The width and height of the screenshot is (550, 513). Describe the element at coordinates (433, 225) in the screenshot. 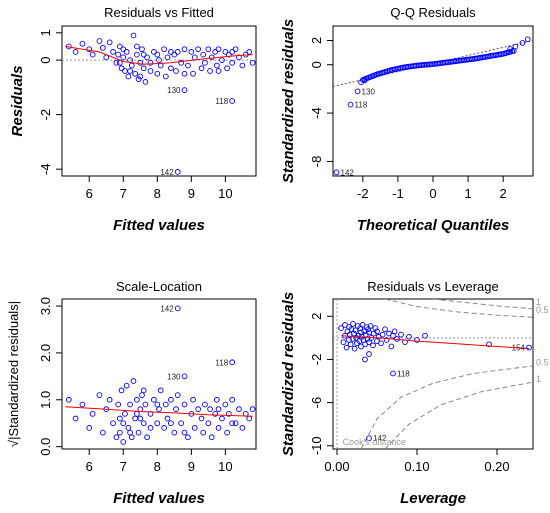

I see `qq-xlabel: Theoretical Quantiles` at that location.